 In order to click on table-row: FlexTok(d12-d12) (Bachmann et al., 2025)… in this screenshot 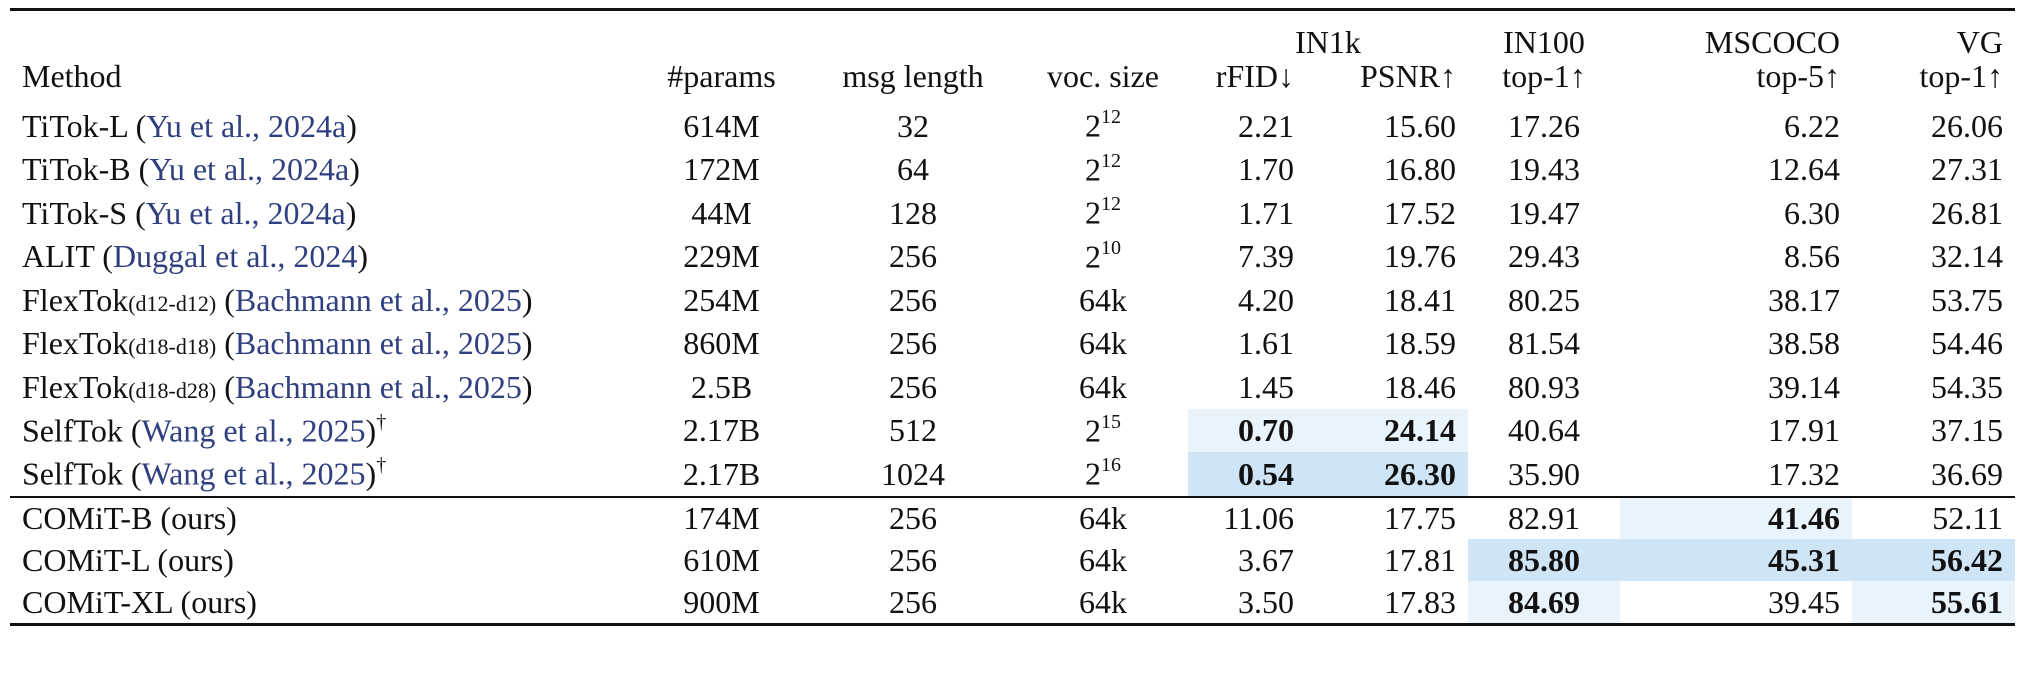, I will do `click(1012, 300)`.